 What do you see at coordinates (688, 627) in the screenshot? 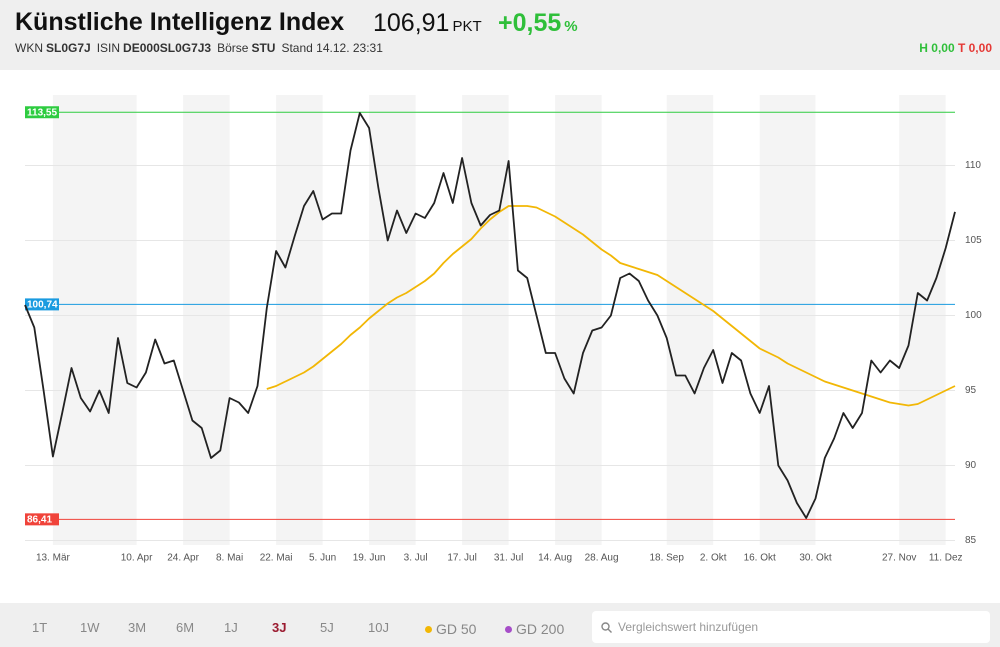
I see `search-placeholder: Vergleichswert hinzufügen` at bounding box center [688, 627].